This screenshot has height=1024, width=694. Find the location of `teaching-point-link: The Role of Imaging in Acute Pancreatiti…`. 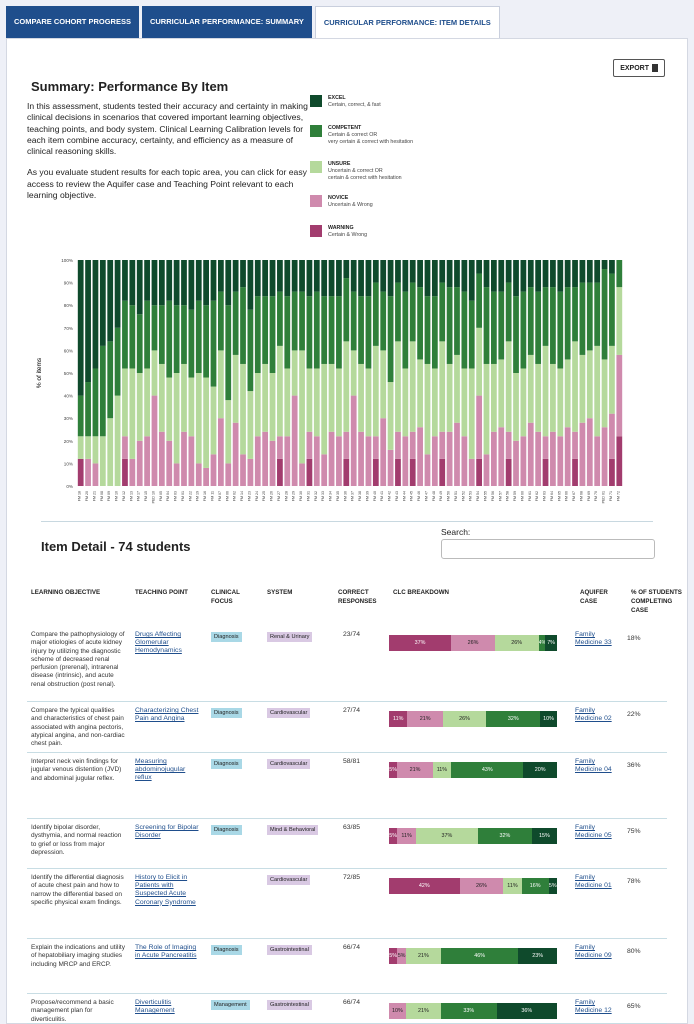

teaching-point-link: The Role of Imaging in Acute Pancreatiti… is located at coordinates (166, 952).